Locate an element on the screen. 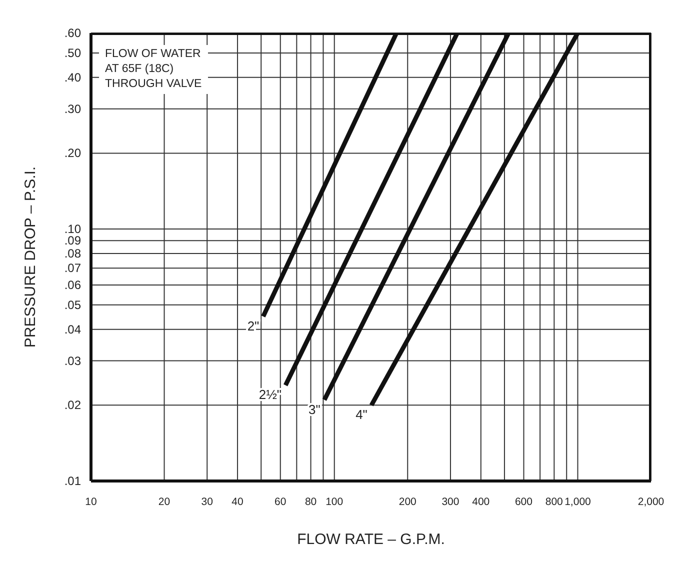 Image resolution: width=681 pixels, height=569 pixels. x-tick-label: 2,000 is located at coordinates (651, 502).